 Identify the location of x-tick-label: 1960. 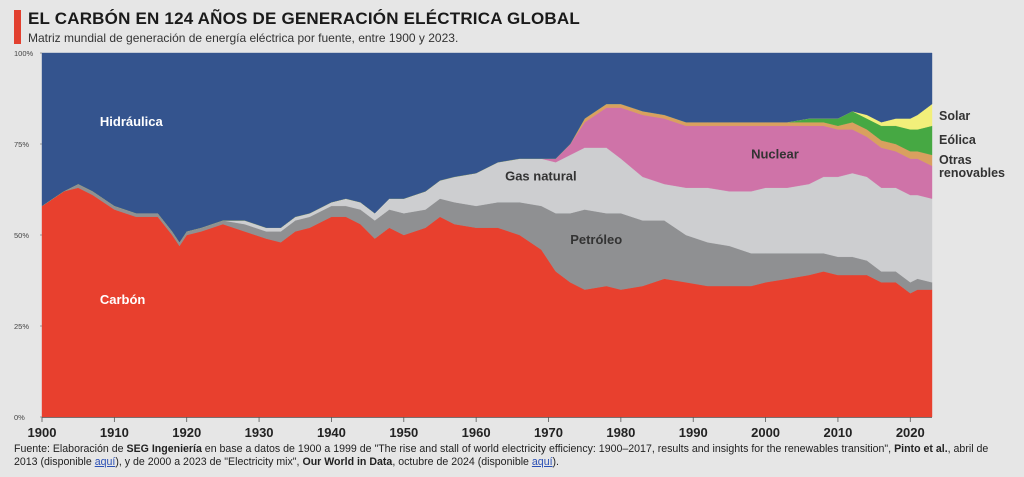
(476, 432).